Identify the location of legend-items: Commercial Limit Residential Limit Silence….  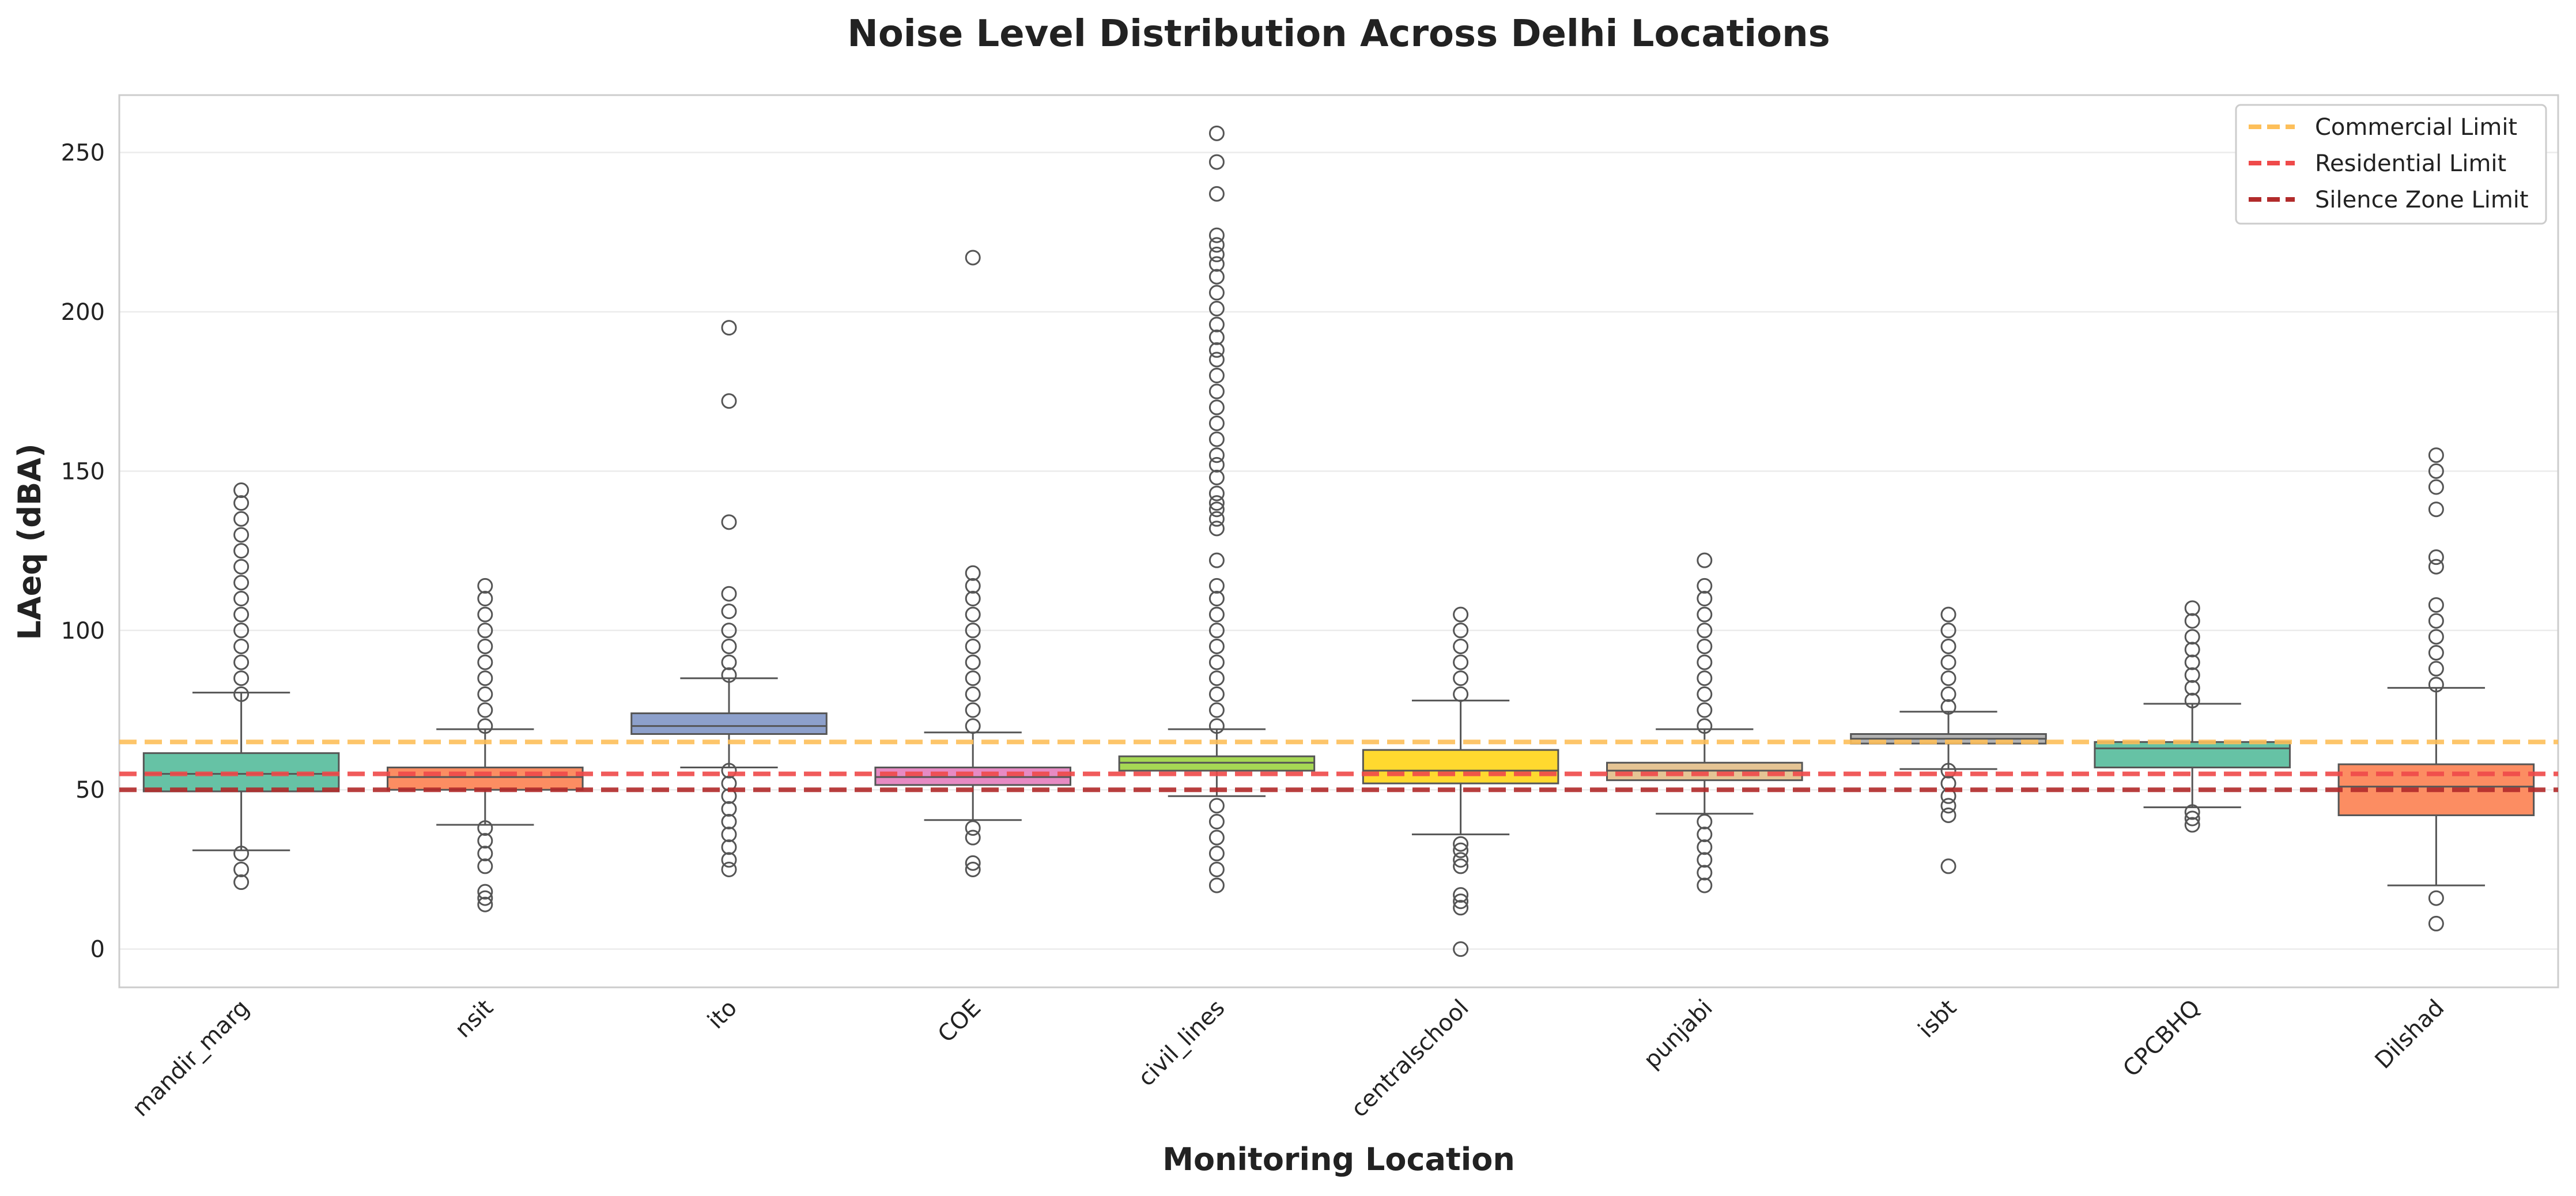
(2389, 163).